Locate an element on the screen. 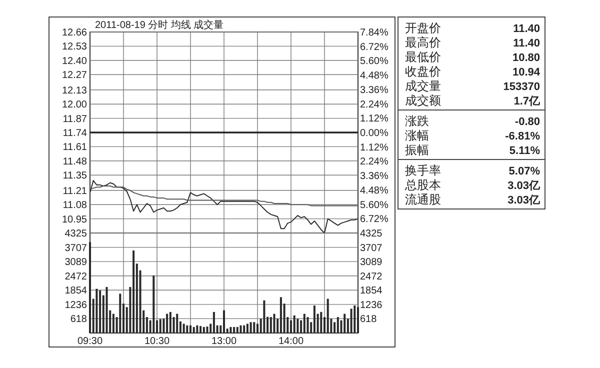  text: 开盘价 is located at coordinates (423, 28).